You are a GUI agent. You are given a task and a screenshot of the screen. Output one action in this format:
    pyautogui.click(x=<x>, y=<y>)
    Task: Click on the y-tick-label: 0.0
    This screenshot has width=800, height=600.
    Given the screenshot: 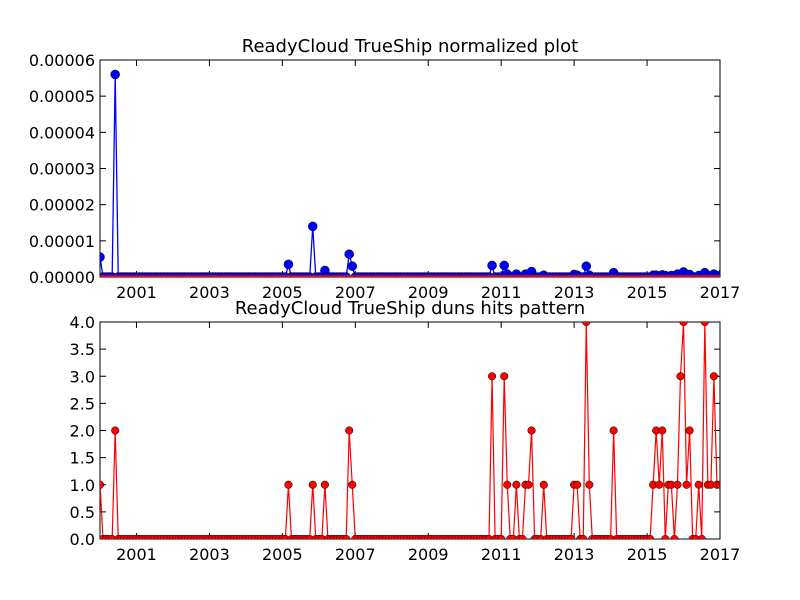 What is the action you would take?
    pyautogui.click(x=82, y=539)
    